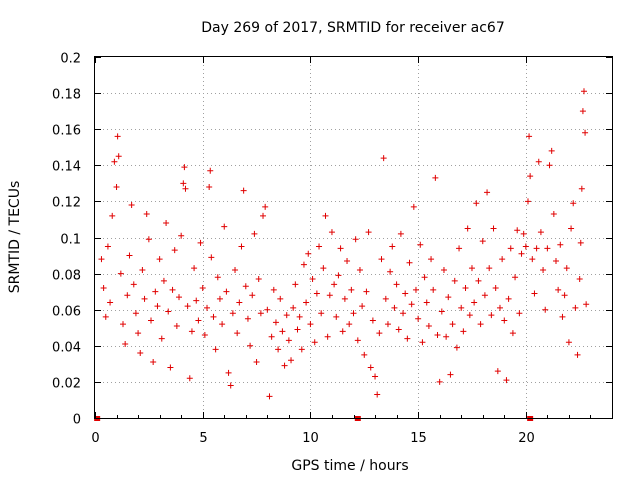 This screenshot has height=480, width=640. What do you see at coordinates (66, 384) in the screenshot?
I see `y-tick-label: 0.02` at bounding box center [66, 384].